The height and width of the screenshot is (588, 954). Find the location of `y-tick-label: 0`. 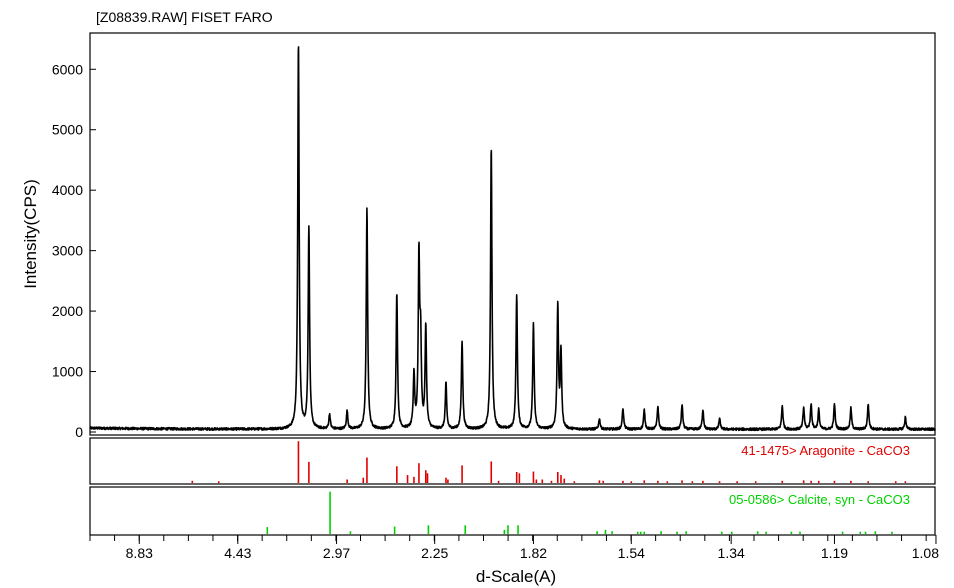

y-tick-label: 0 is located at coordinates (79, 432).